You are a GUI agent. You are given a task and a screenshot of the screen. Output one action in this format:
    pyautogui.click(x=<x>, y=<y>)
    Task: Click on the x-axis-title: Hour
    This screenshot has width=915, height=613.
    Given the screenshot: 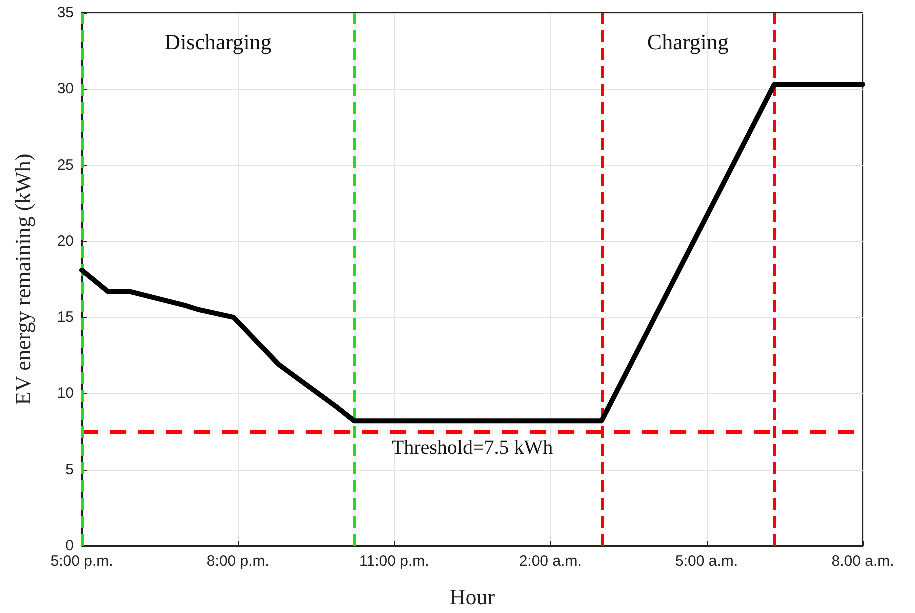 What is the action you would take?
    pyautogui.click(x=473, y=597)
    